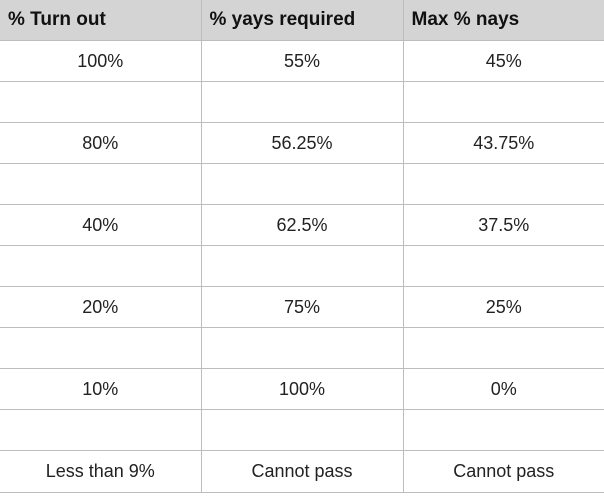 The height and width of the screenshot is (497, 604). I want to click on table-row: 80% 56.25% 43.75%, so click(302, 143).